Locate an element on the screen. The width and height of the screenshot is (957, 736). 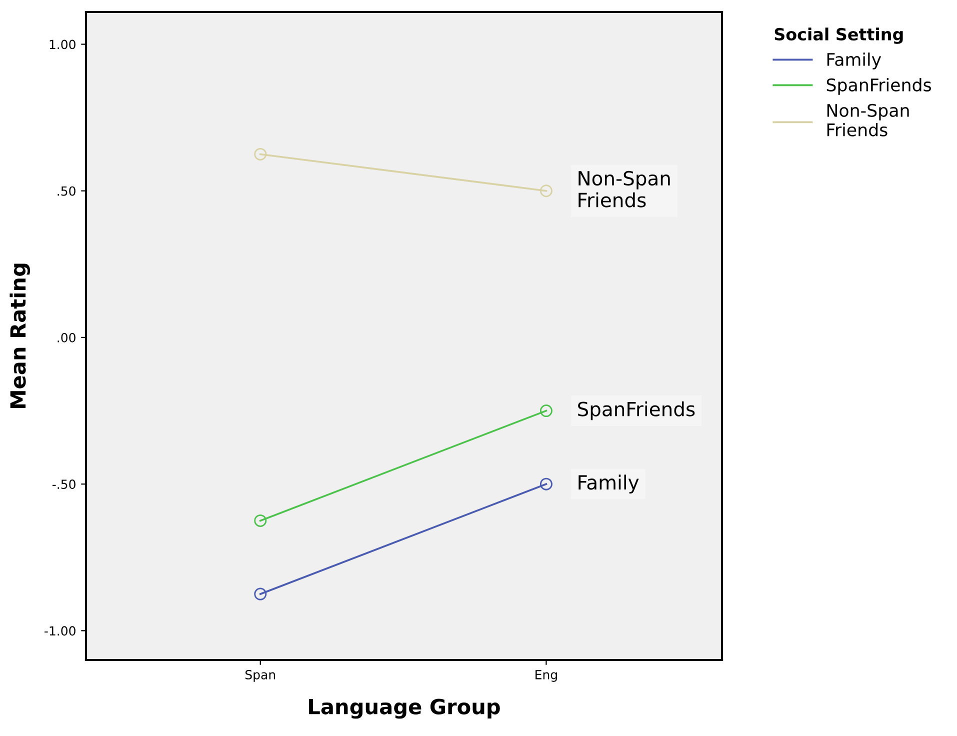
annotation: SpanFriends is located at coordinates (636, 410).